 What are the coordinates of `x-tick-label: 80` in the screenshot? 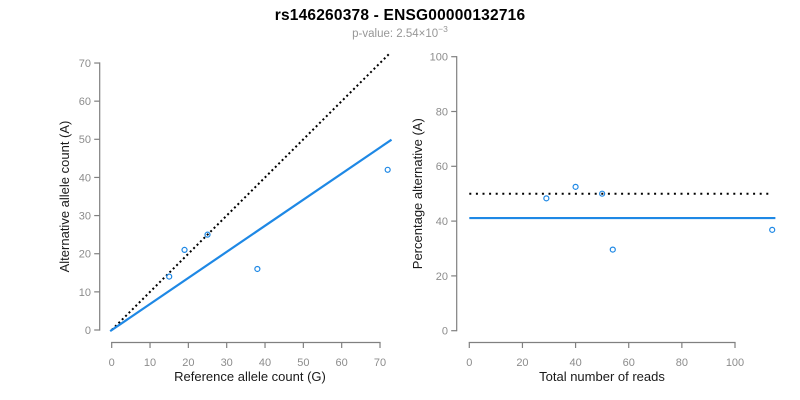 It's located at (682, 363).